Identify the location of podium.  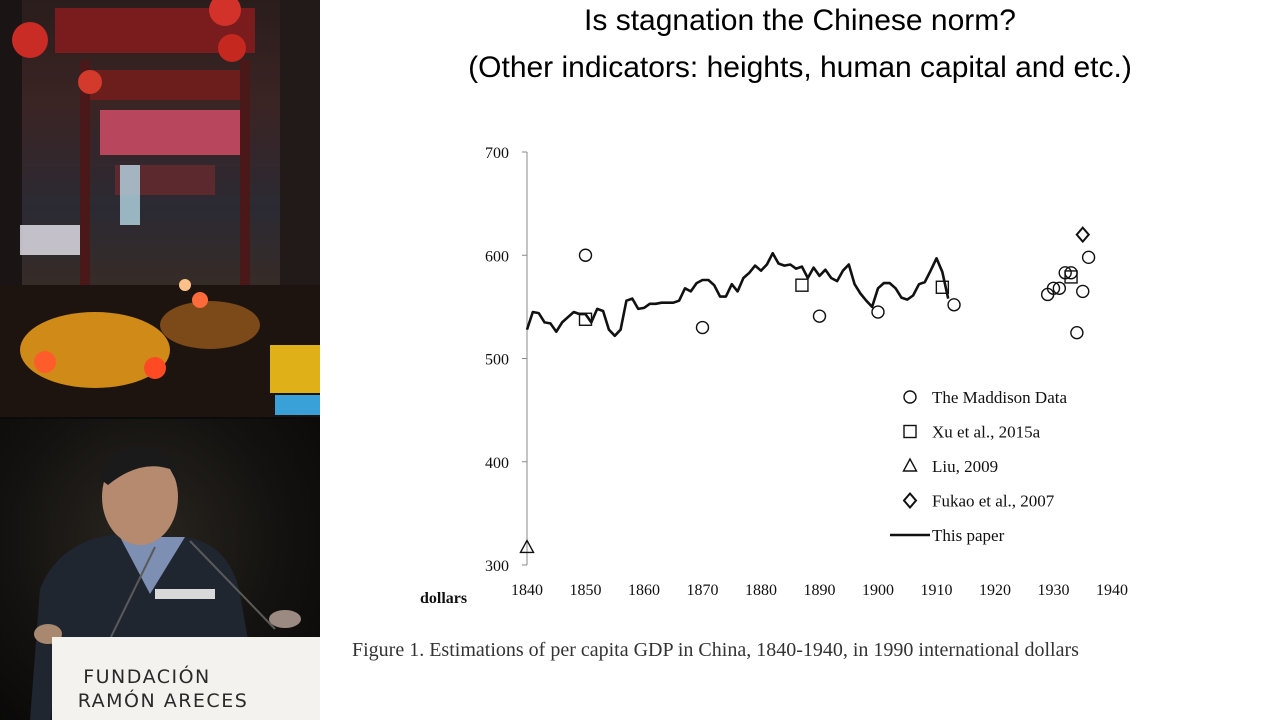
(186, 678).